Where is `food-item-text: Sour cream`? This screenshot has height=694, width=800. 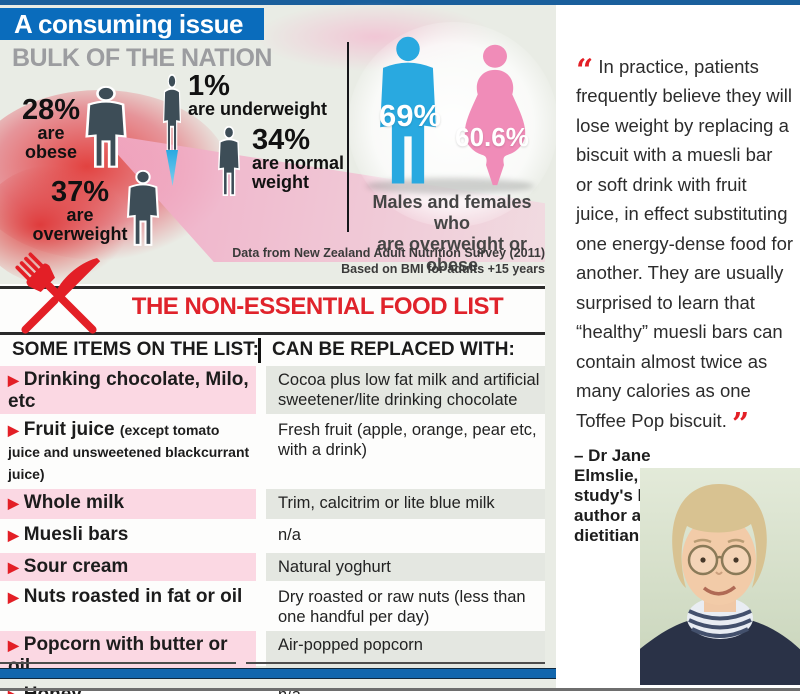 food-item-text: Sour cream is located at coordinates (76, 566).